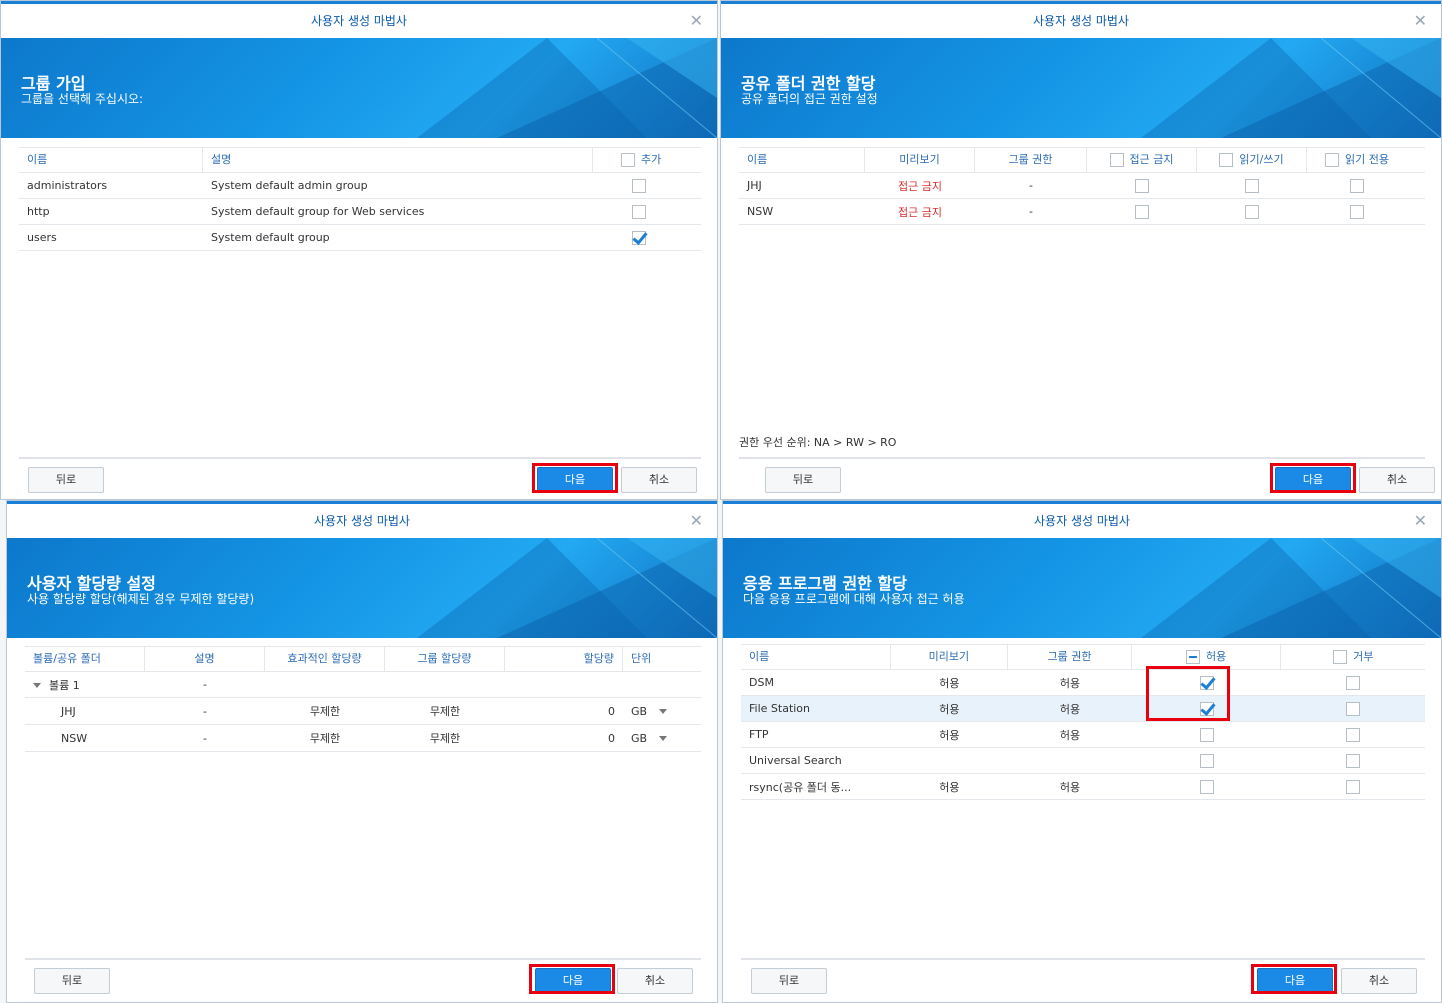 Image resolution: width=1442 pixels, height=1003 pixels. I want to click on column-header-effective-quota: 효과적인 할당량, so click(325, 659).